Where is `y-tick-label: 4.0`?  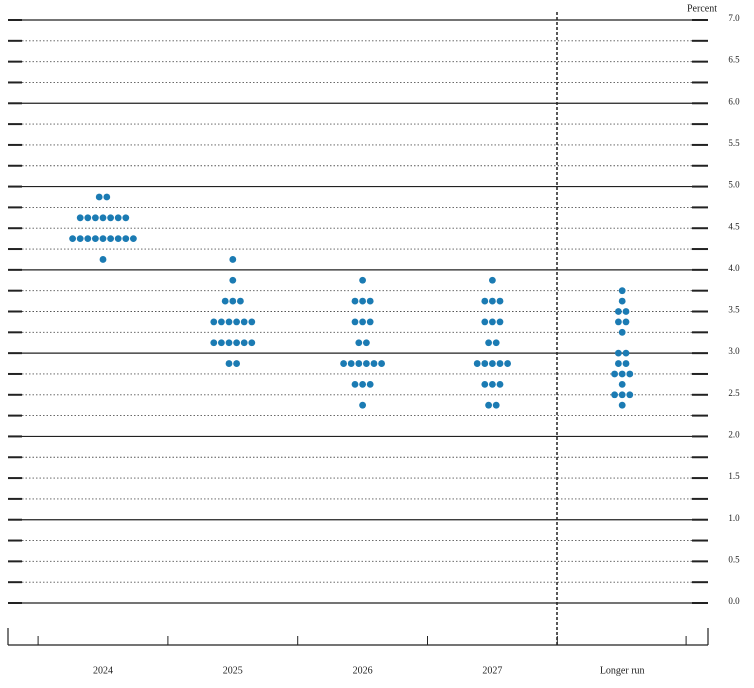
y-tick-label: 4.0 is located at coordinates (734, 268).